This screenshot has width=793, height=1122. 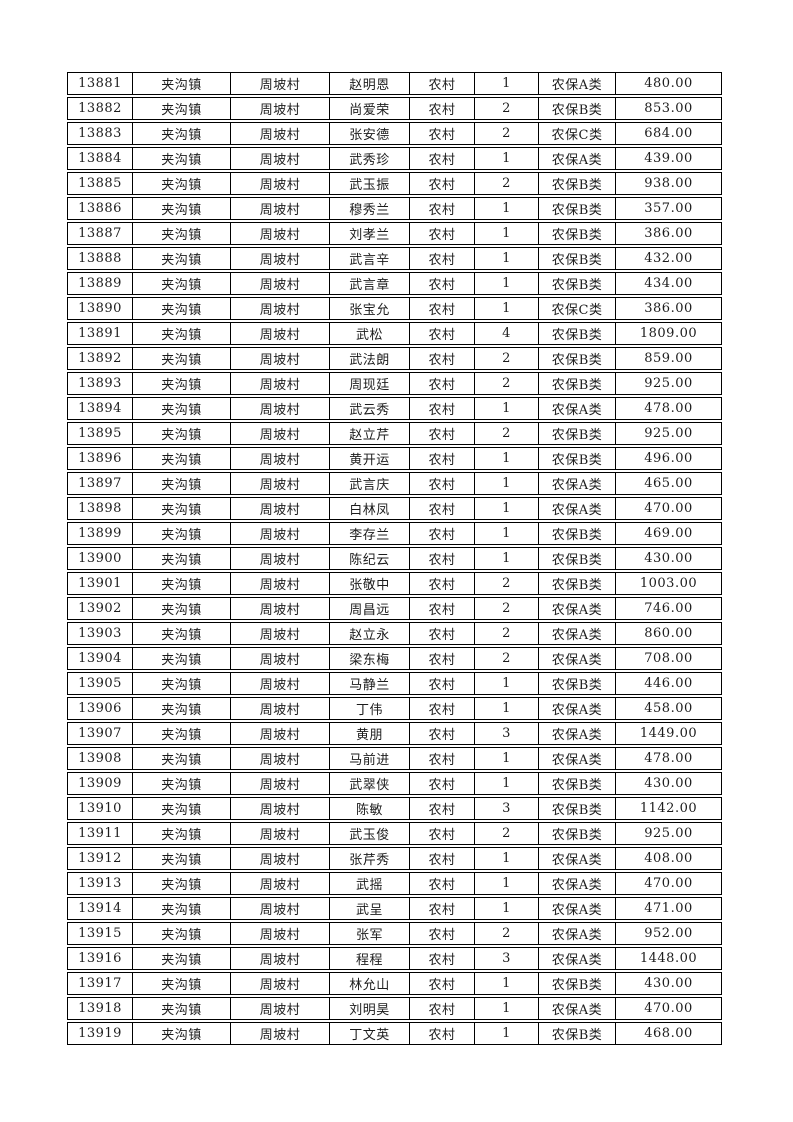 What do you see at coordinates (668, 933) in the screenshot?
I see `cell-amount: 952.00` at bounding box center [668, 933].